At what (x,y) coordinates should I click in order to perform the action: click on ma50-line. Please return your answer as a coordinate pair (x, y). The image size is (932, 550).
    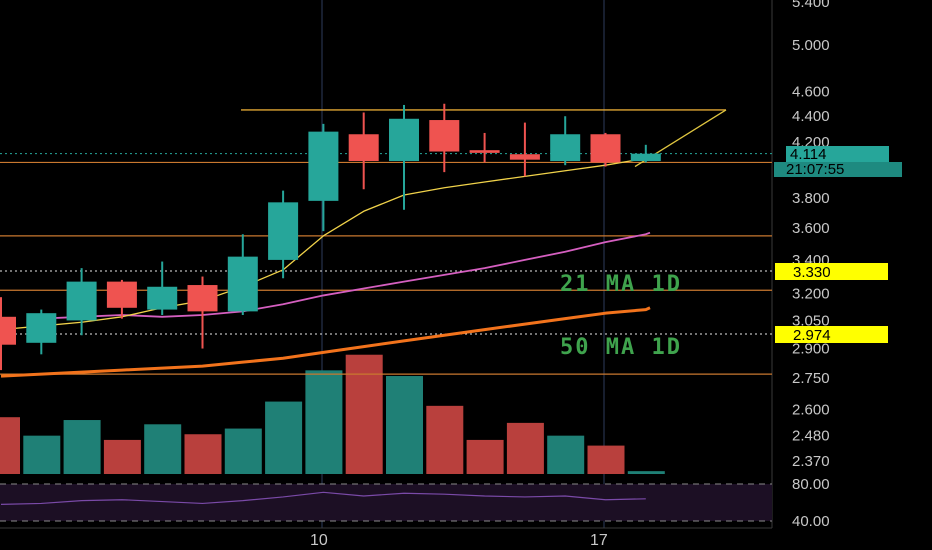
    Looking at the image, I should click on (325, 342).